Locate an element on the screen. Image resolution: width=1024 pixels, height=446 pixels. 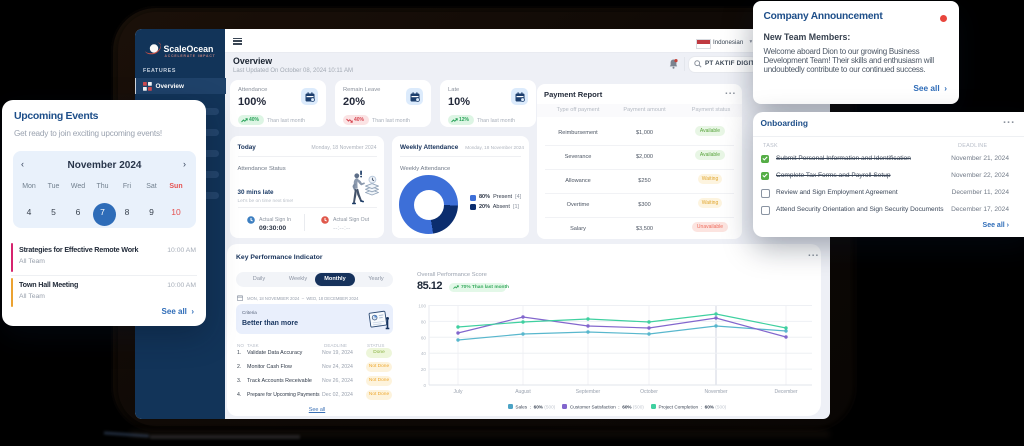
svg-text: November is located at coordinates (715, 392).